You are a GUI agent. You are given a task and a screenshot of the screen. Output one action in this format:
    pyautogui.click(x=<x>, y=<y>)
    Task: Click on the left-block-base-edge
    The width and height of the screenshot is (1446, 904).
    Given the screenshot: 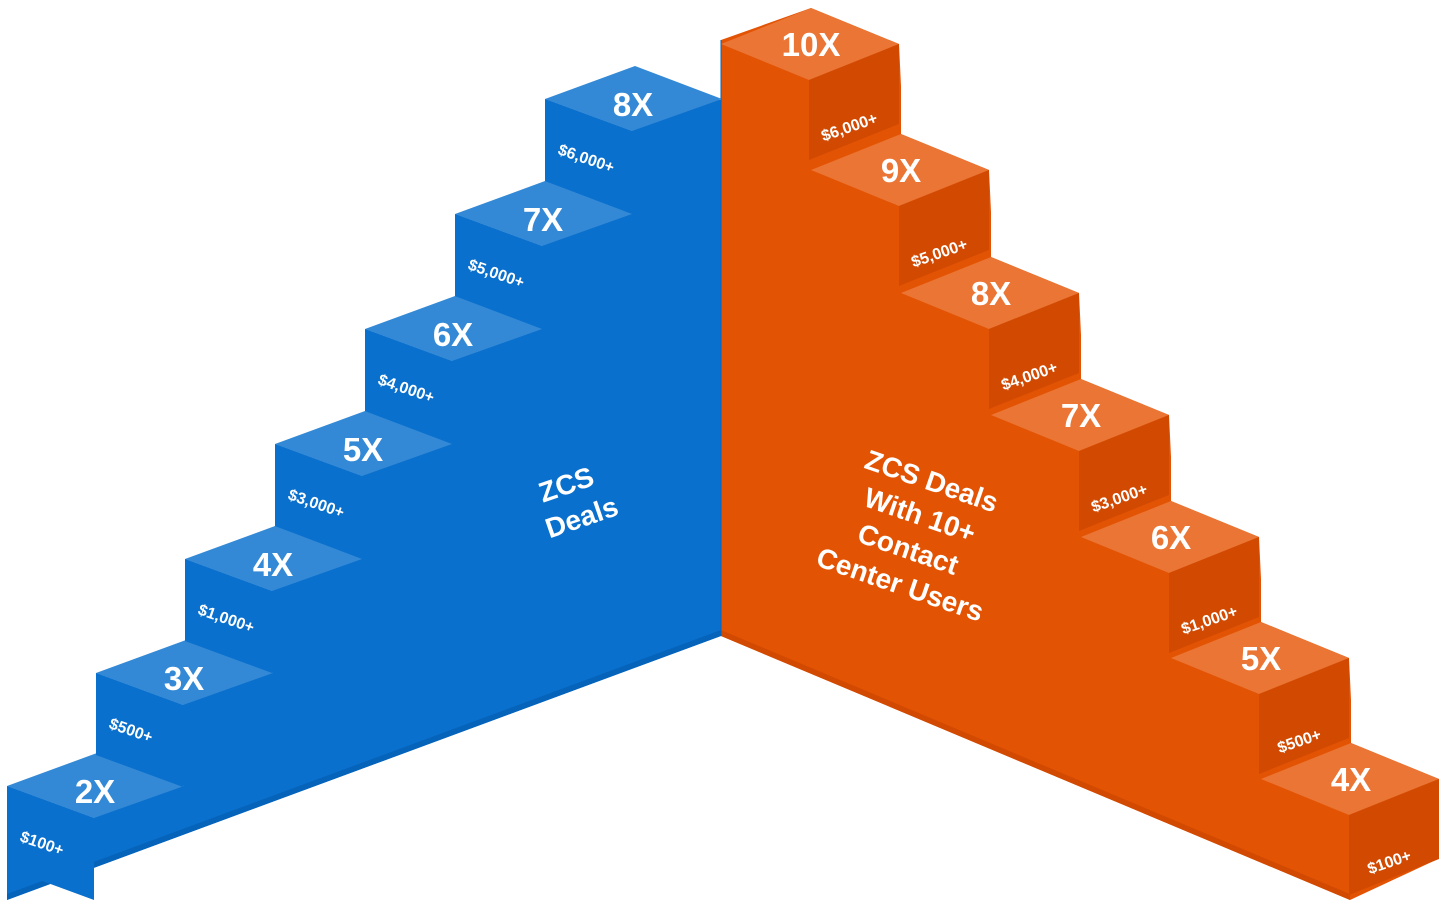 What is the action you would take?
    pyautogui.click(x=364, y=765)
    